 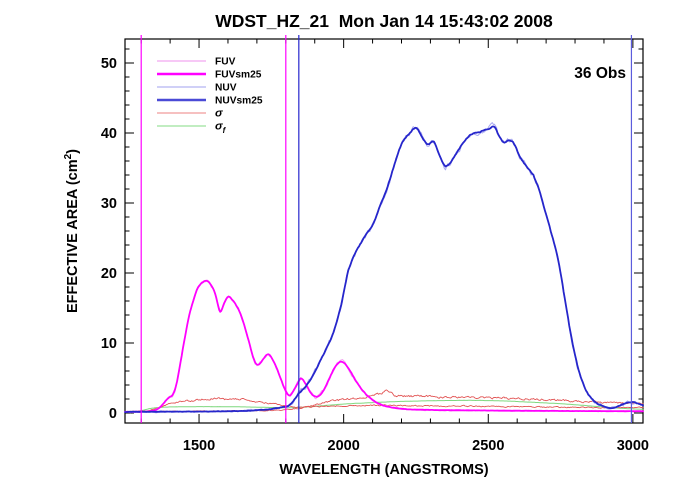 What do you see at coordinates (238, 75) in the screenshot?
I see `legend-label: FUVsm25` at bounding box center [238, 75].